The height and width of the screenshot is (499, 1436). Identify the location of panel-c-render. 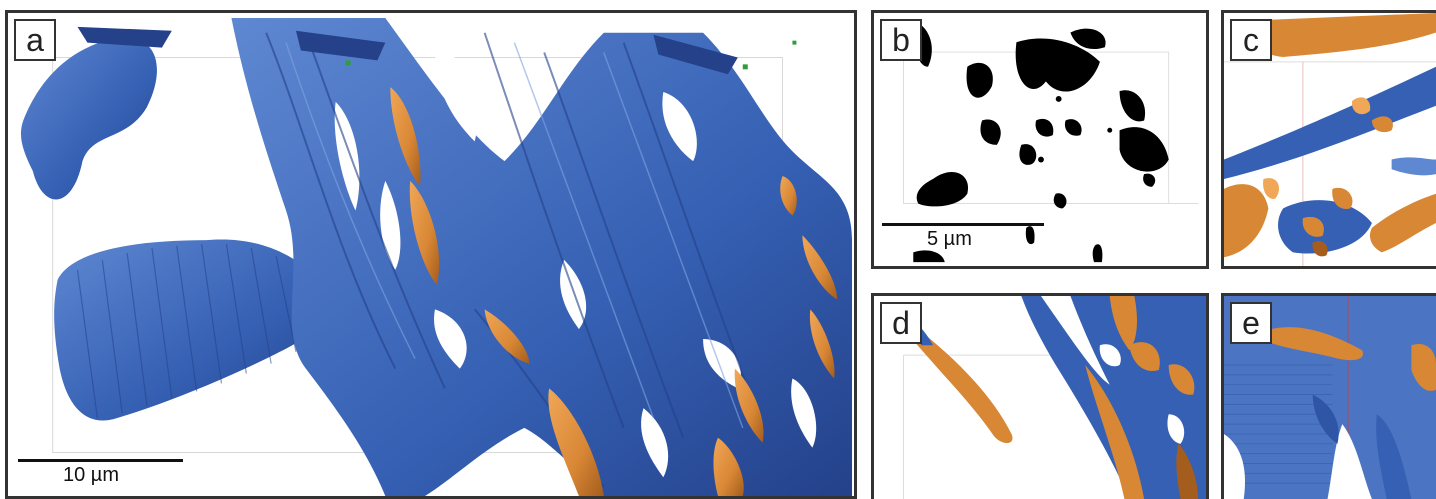
(1330, 139).